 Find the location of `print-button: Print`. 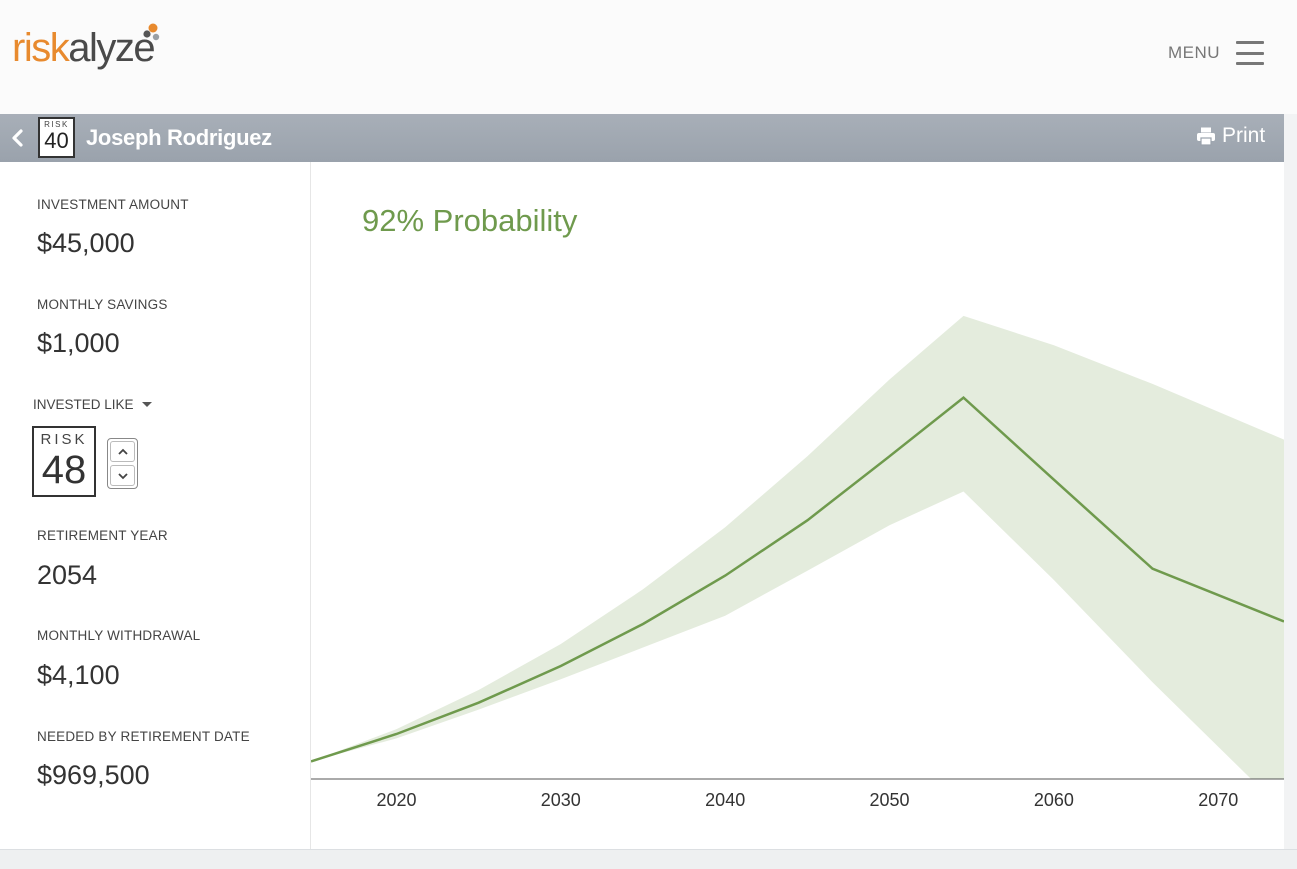

print-button: Print is located at coordinates (1230, 136).